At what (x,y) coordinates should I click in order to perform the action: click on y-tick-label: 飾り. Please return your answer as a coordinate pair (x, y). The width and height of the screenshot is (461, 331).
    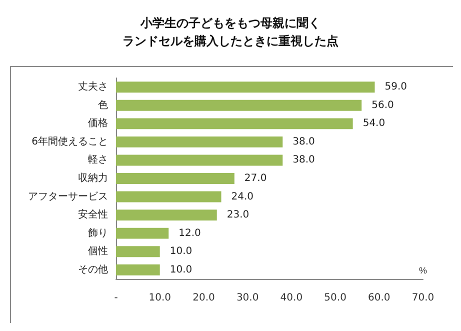
    Looking at the image, I should click on (98, 233).